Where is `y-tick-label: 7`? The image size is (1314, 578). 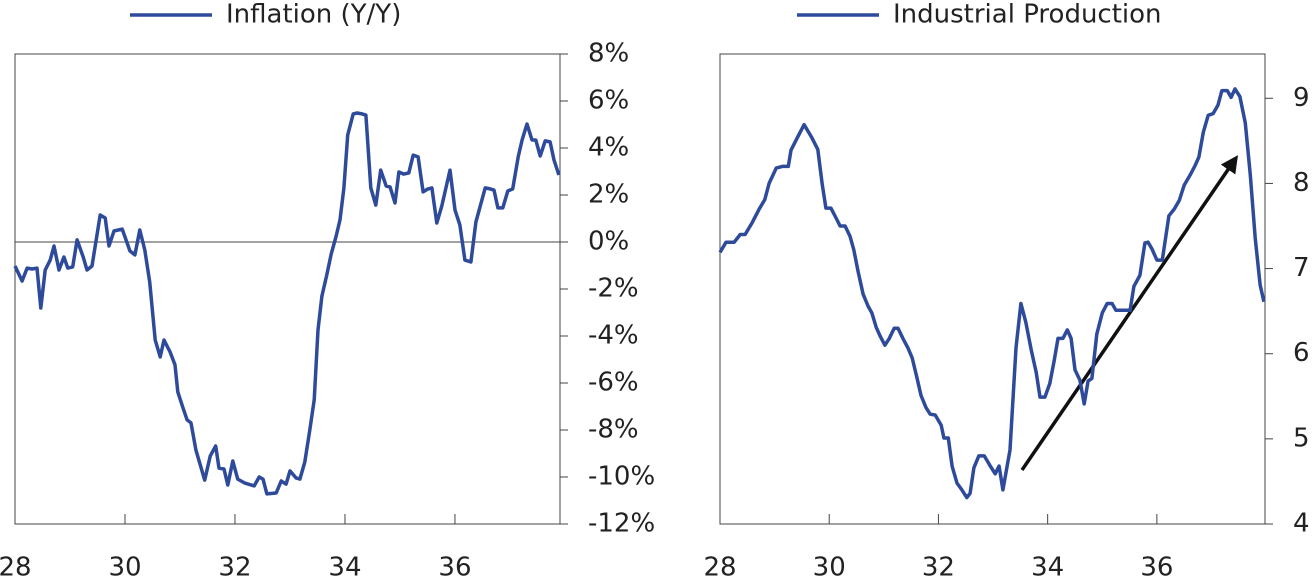
y-tick-label: 7 is located at coordinates (1301, 268).